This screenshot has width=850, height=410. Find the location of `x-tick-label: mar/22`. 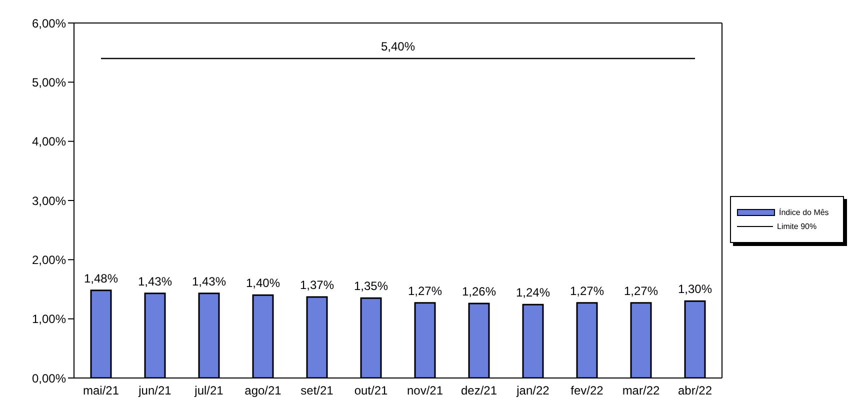

x-tick-label: mar/22 is located at coordinates (641, 391).